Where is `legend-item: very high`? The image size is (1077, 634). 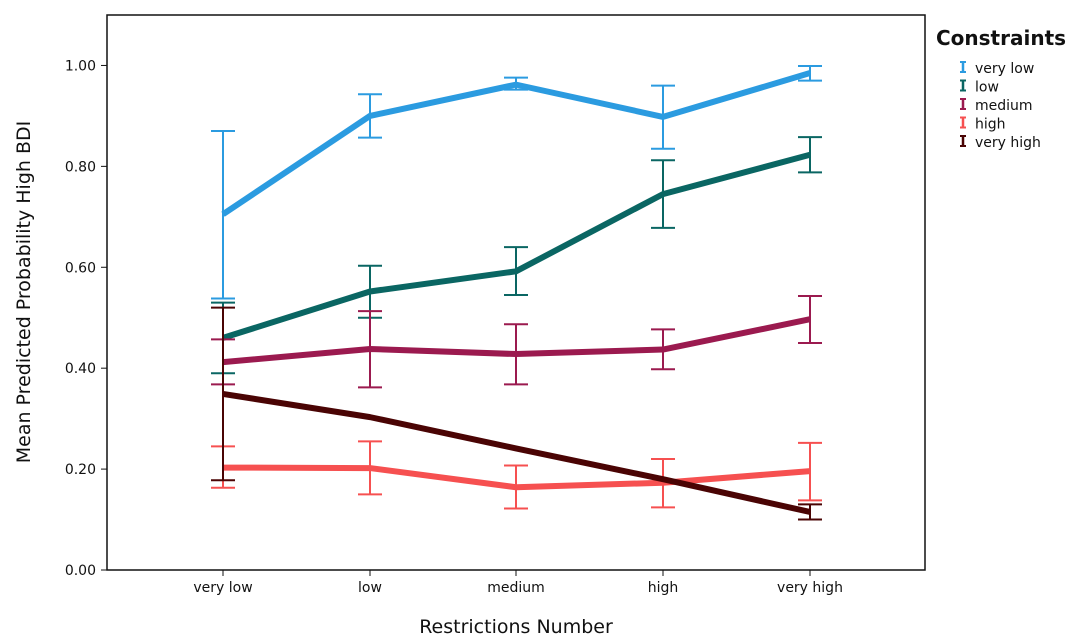
legend-item: very high is located at coordinates (1000, 143).